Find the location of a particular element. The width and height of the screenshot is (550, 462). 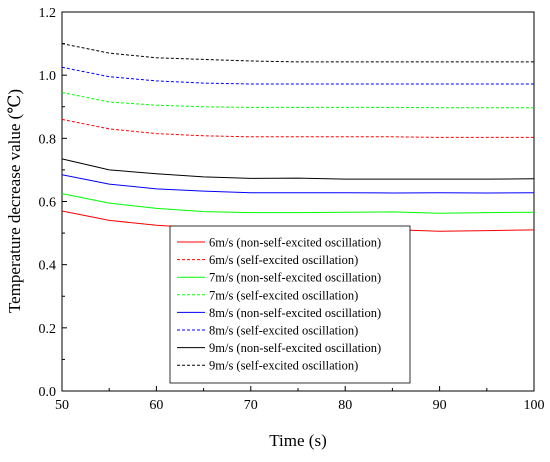

legend-label: 7m/s (non-self-excited oscillation) is located at coordinates (295, 278).